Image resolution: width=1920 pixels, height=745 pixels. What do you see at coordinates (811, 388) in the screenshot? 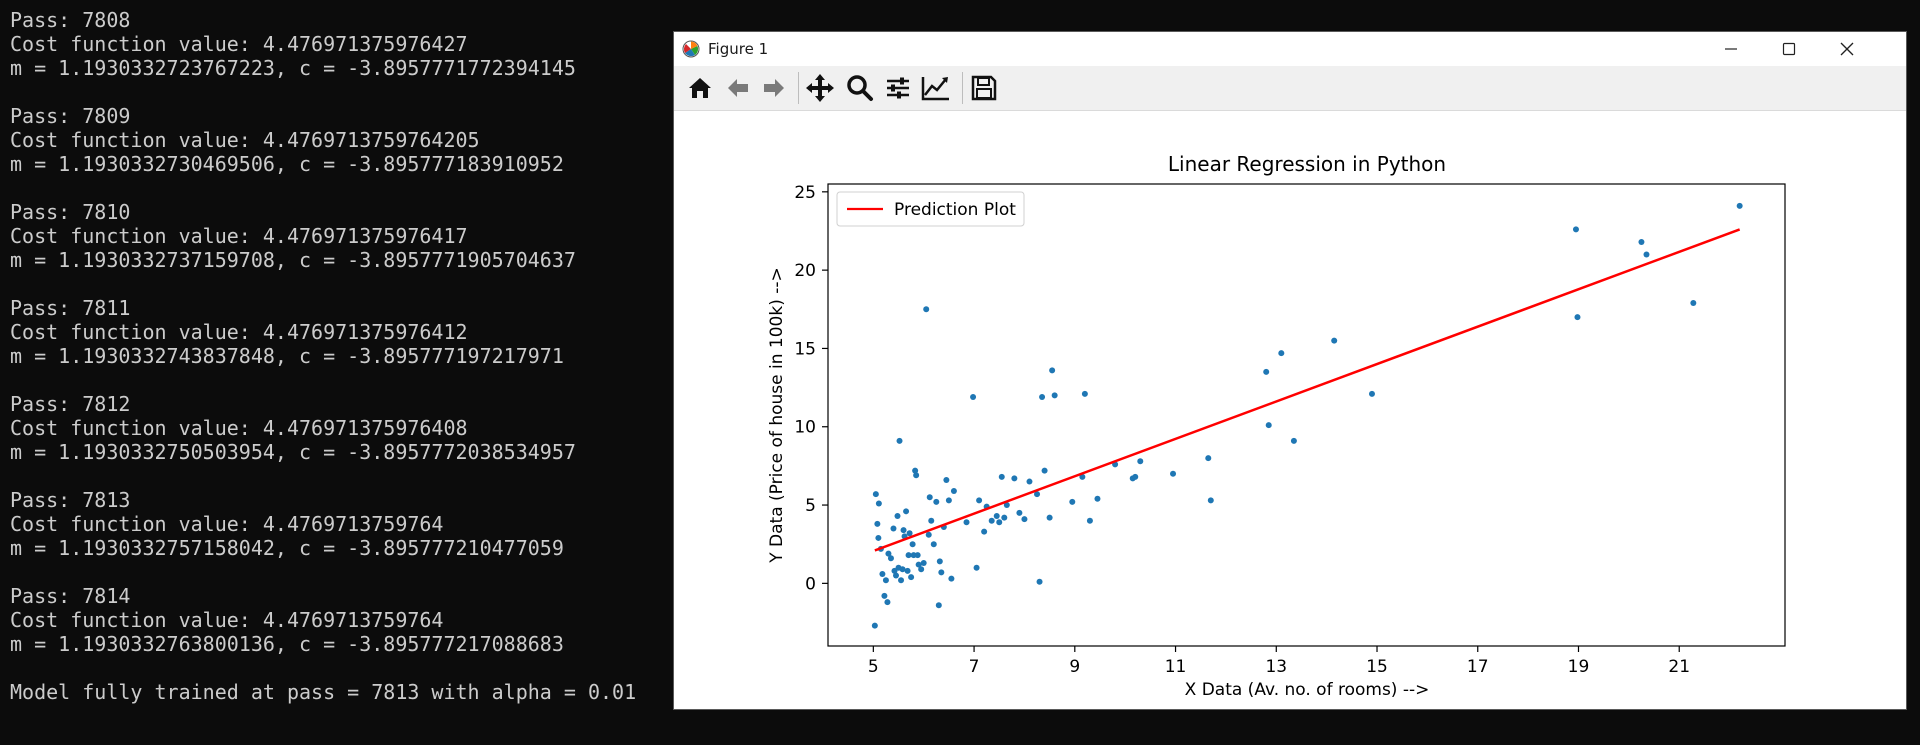
I see `y-axis-ticks: 0 5 10 15 20 25` at bounding box center [811, 388].